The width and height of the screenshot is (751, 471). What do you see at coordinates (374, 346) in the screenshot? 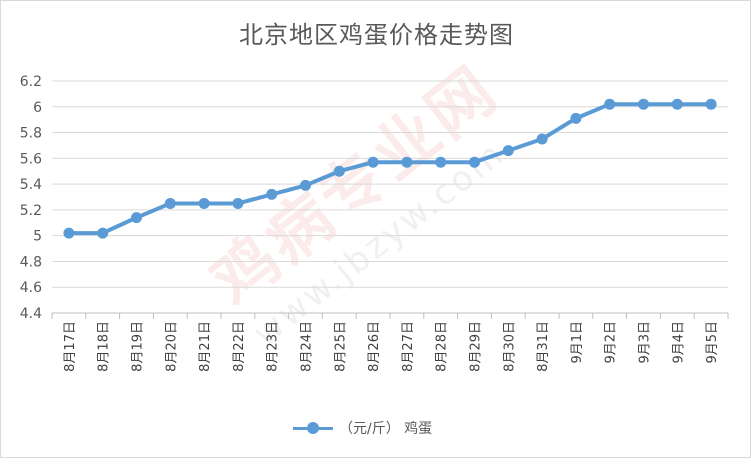
I see `x-tick-label: 8月26日` at bounding box center [374, 346].